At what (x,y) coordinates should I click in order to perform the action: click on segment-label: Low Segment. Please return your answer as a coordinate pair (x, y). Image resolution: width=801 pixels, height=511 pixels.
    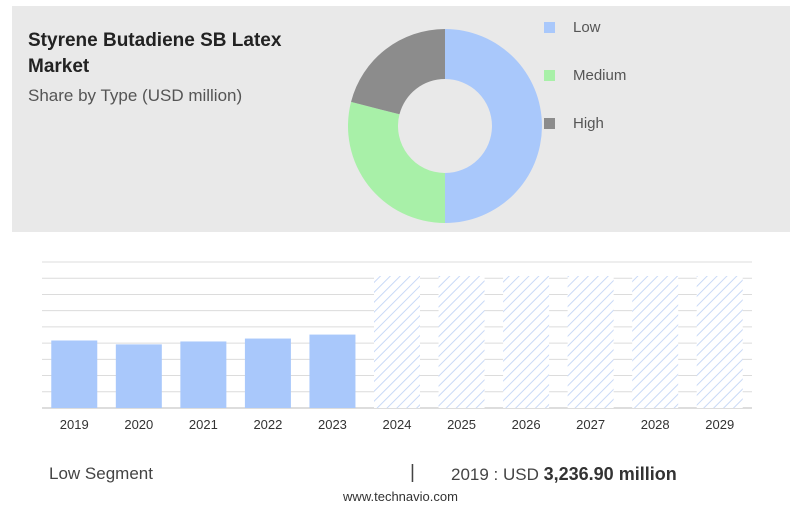
    Looking at the image, I should click on (101, 473).